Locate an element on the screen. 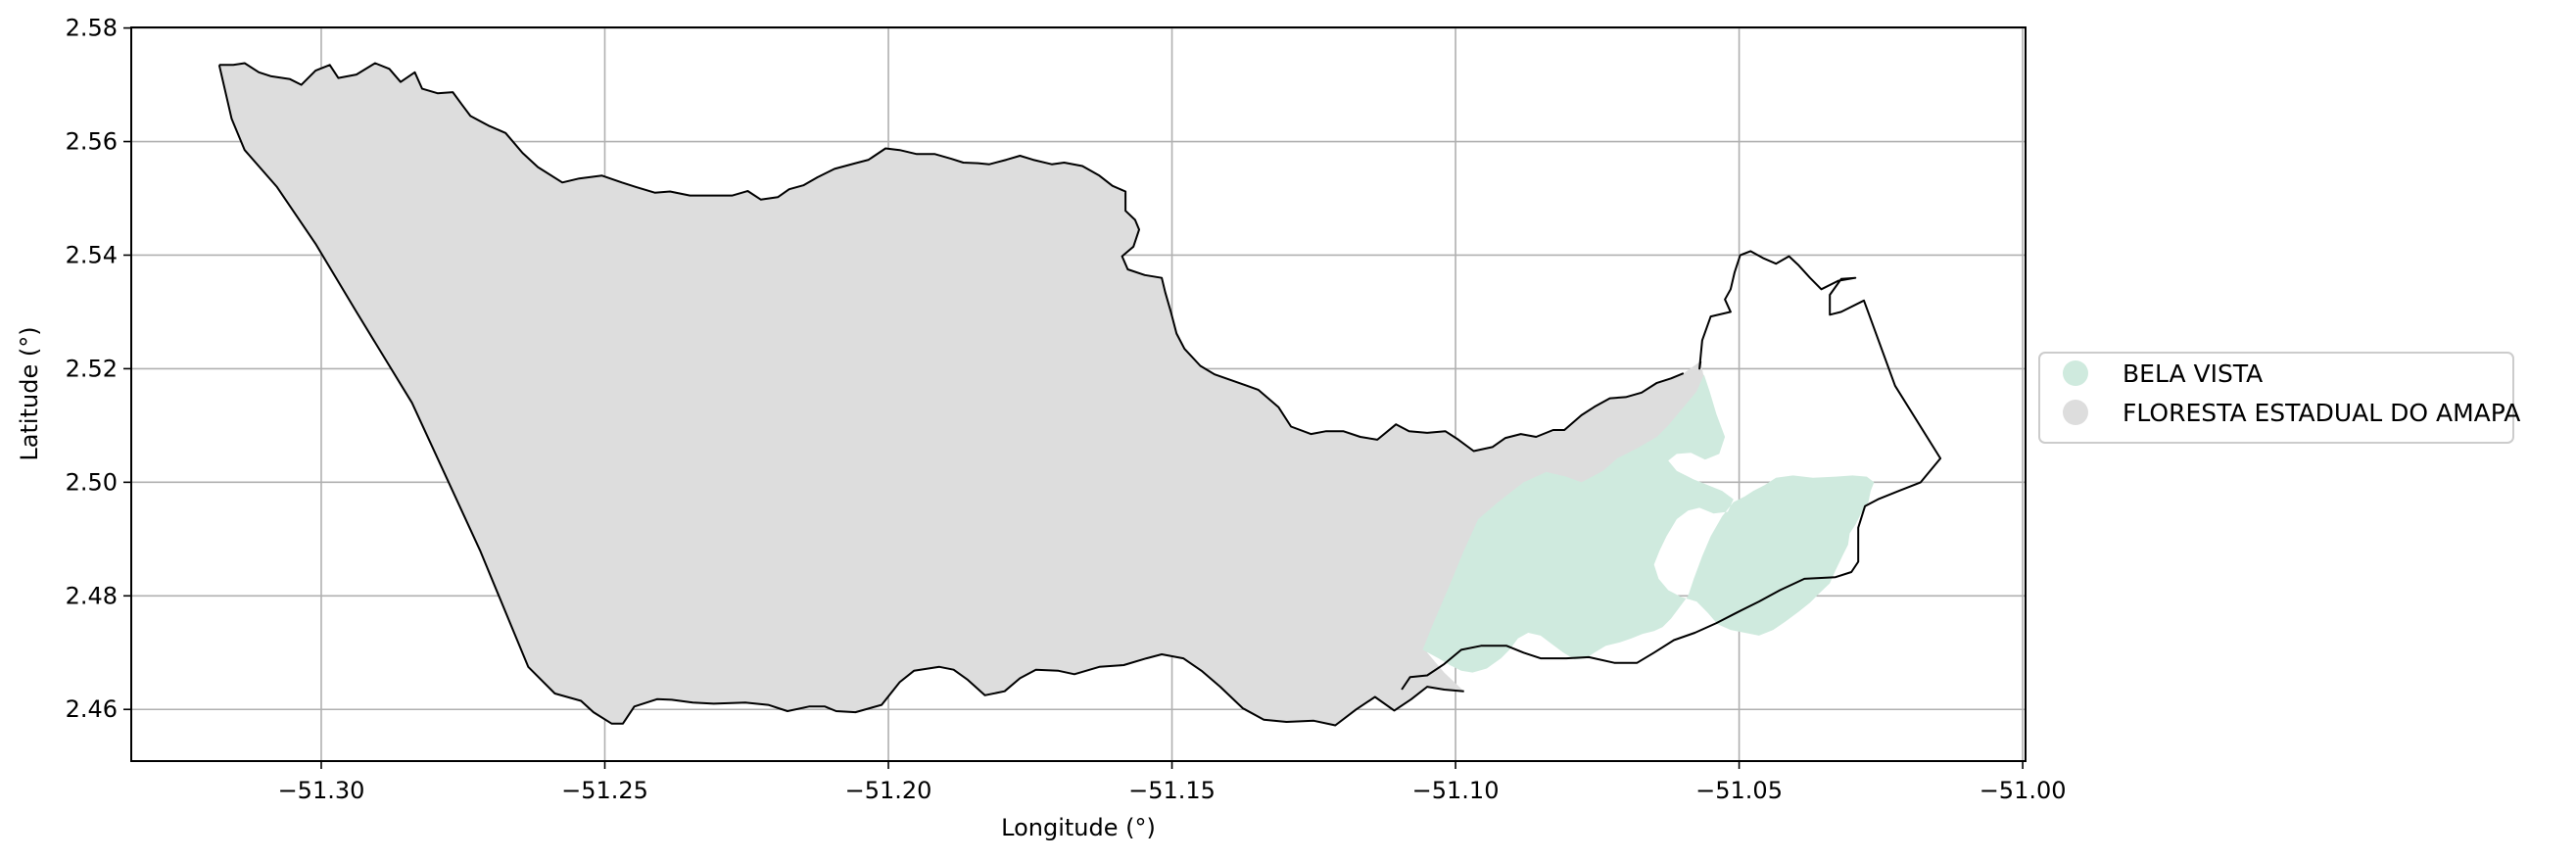 The width and height of the screenshot is (2576, 861). legend-label-bela-vista: BELA VISTA is located at coordinates (2193, 374).